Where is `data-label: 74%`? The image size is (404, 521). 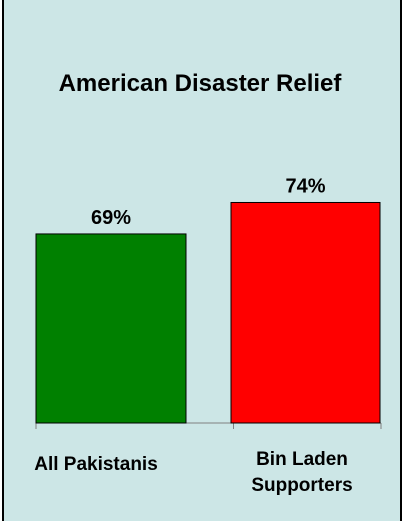
data-label: 74% is located at coordinates (305, 186).